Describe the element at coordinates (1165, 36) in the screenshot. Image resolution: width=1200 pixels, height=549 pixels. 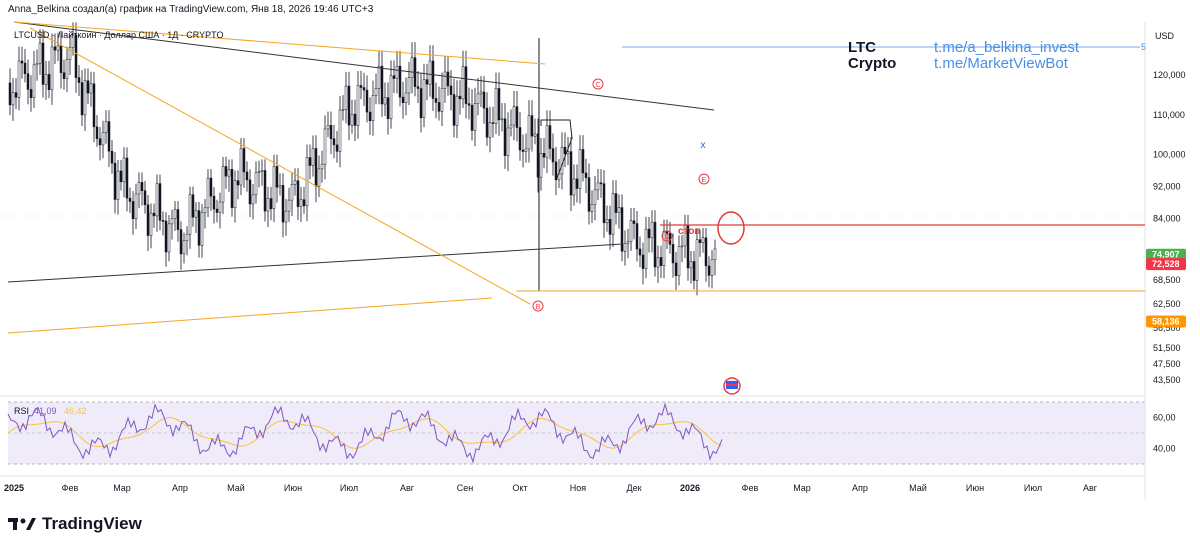
I see `currency-label: USD` at that location.